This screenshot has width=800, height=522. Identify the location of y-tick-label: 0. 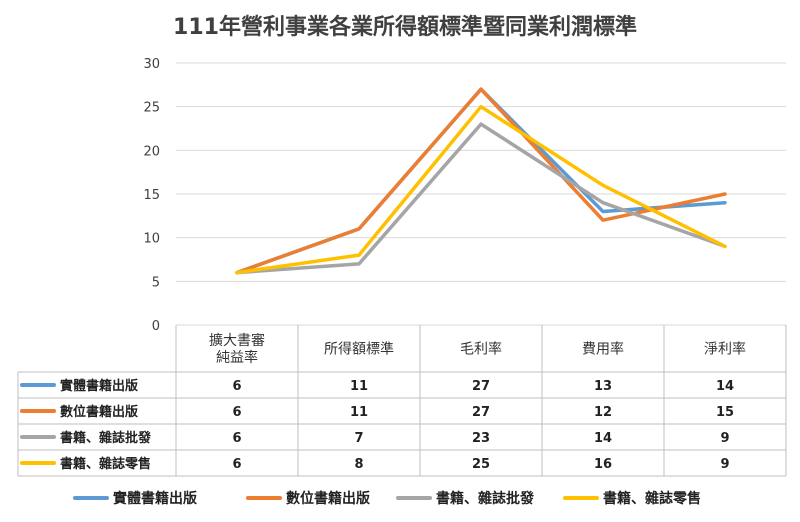
(156, 326).